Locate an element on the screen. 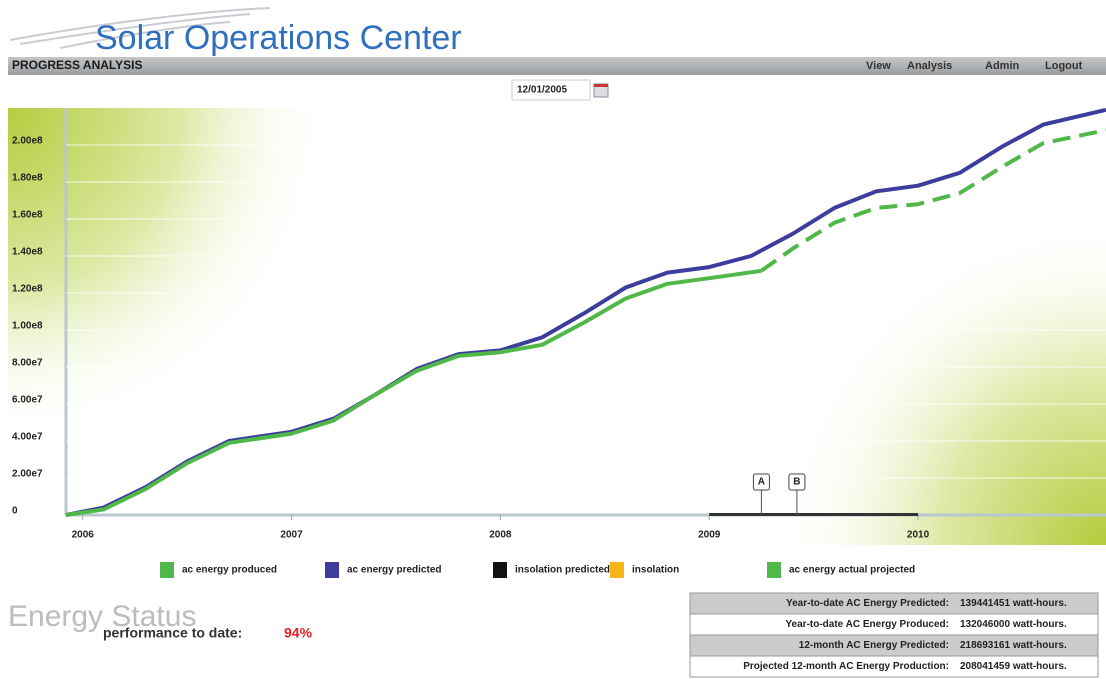 This screenshot has height=679, width=1106. energy-status-title: Energy Status is located at coordinates (102, 616).